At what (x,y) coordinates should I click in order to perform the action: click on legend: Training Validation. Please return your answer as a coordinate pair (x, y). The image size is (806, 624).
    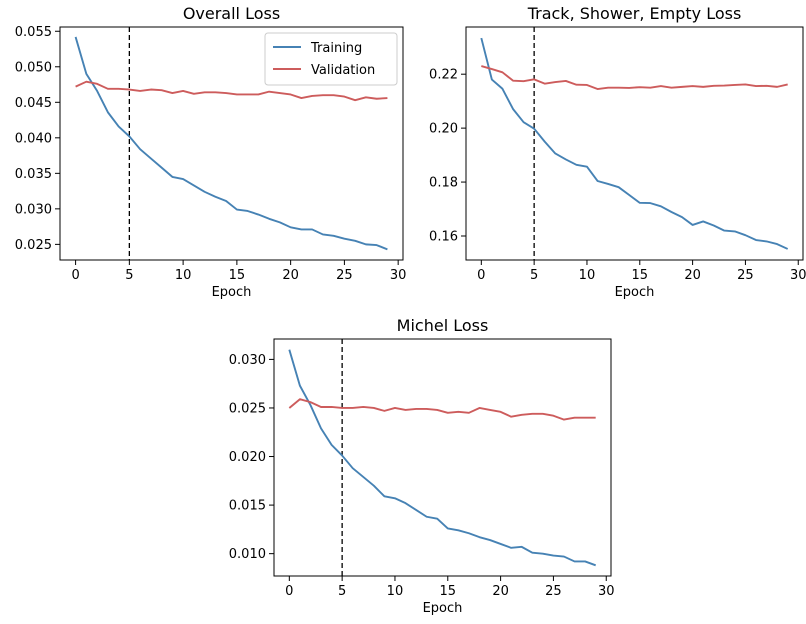
    Looking at the image, I should click on (331, 59).